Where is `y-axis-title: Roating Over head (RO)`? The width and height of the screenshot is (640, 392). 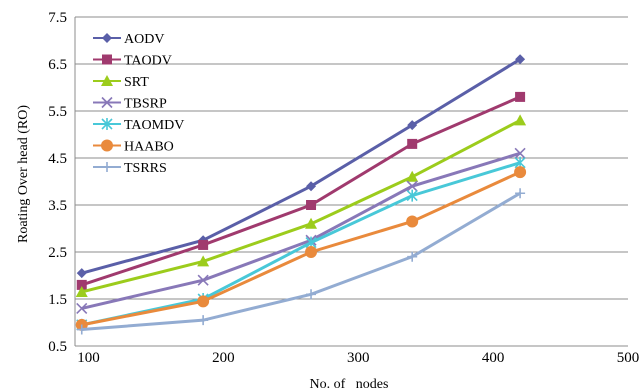 y-axis-title: Roating Over head (RO) is located at coordinates (23, 174).